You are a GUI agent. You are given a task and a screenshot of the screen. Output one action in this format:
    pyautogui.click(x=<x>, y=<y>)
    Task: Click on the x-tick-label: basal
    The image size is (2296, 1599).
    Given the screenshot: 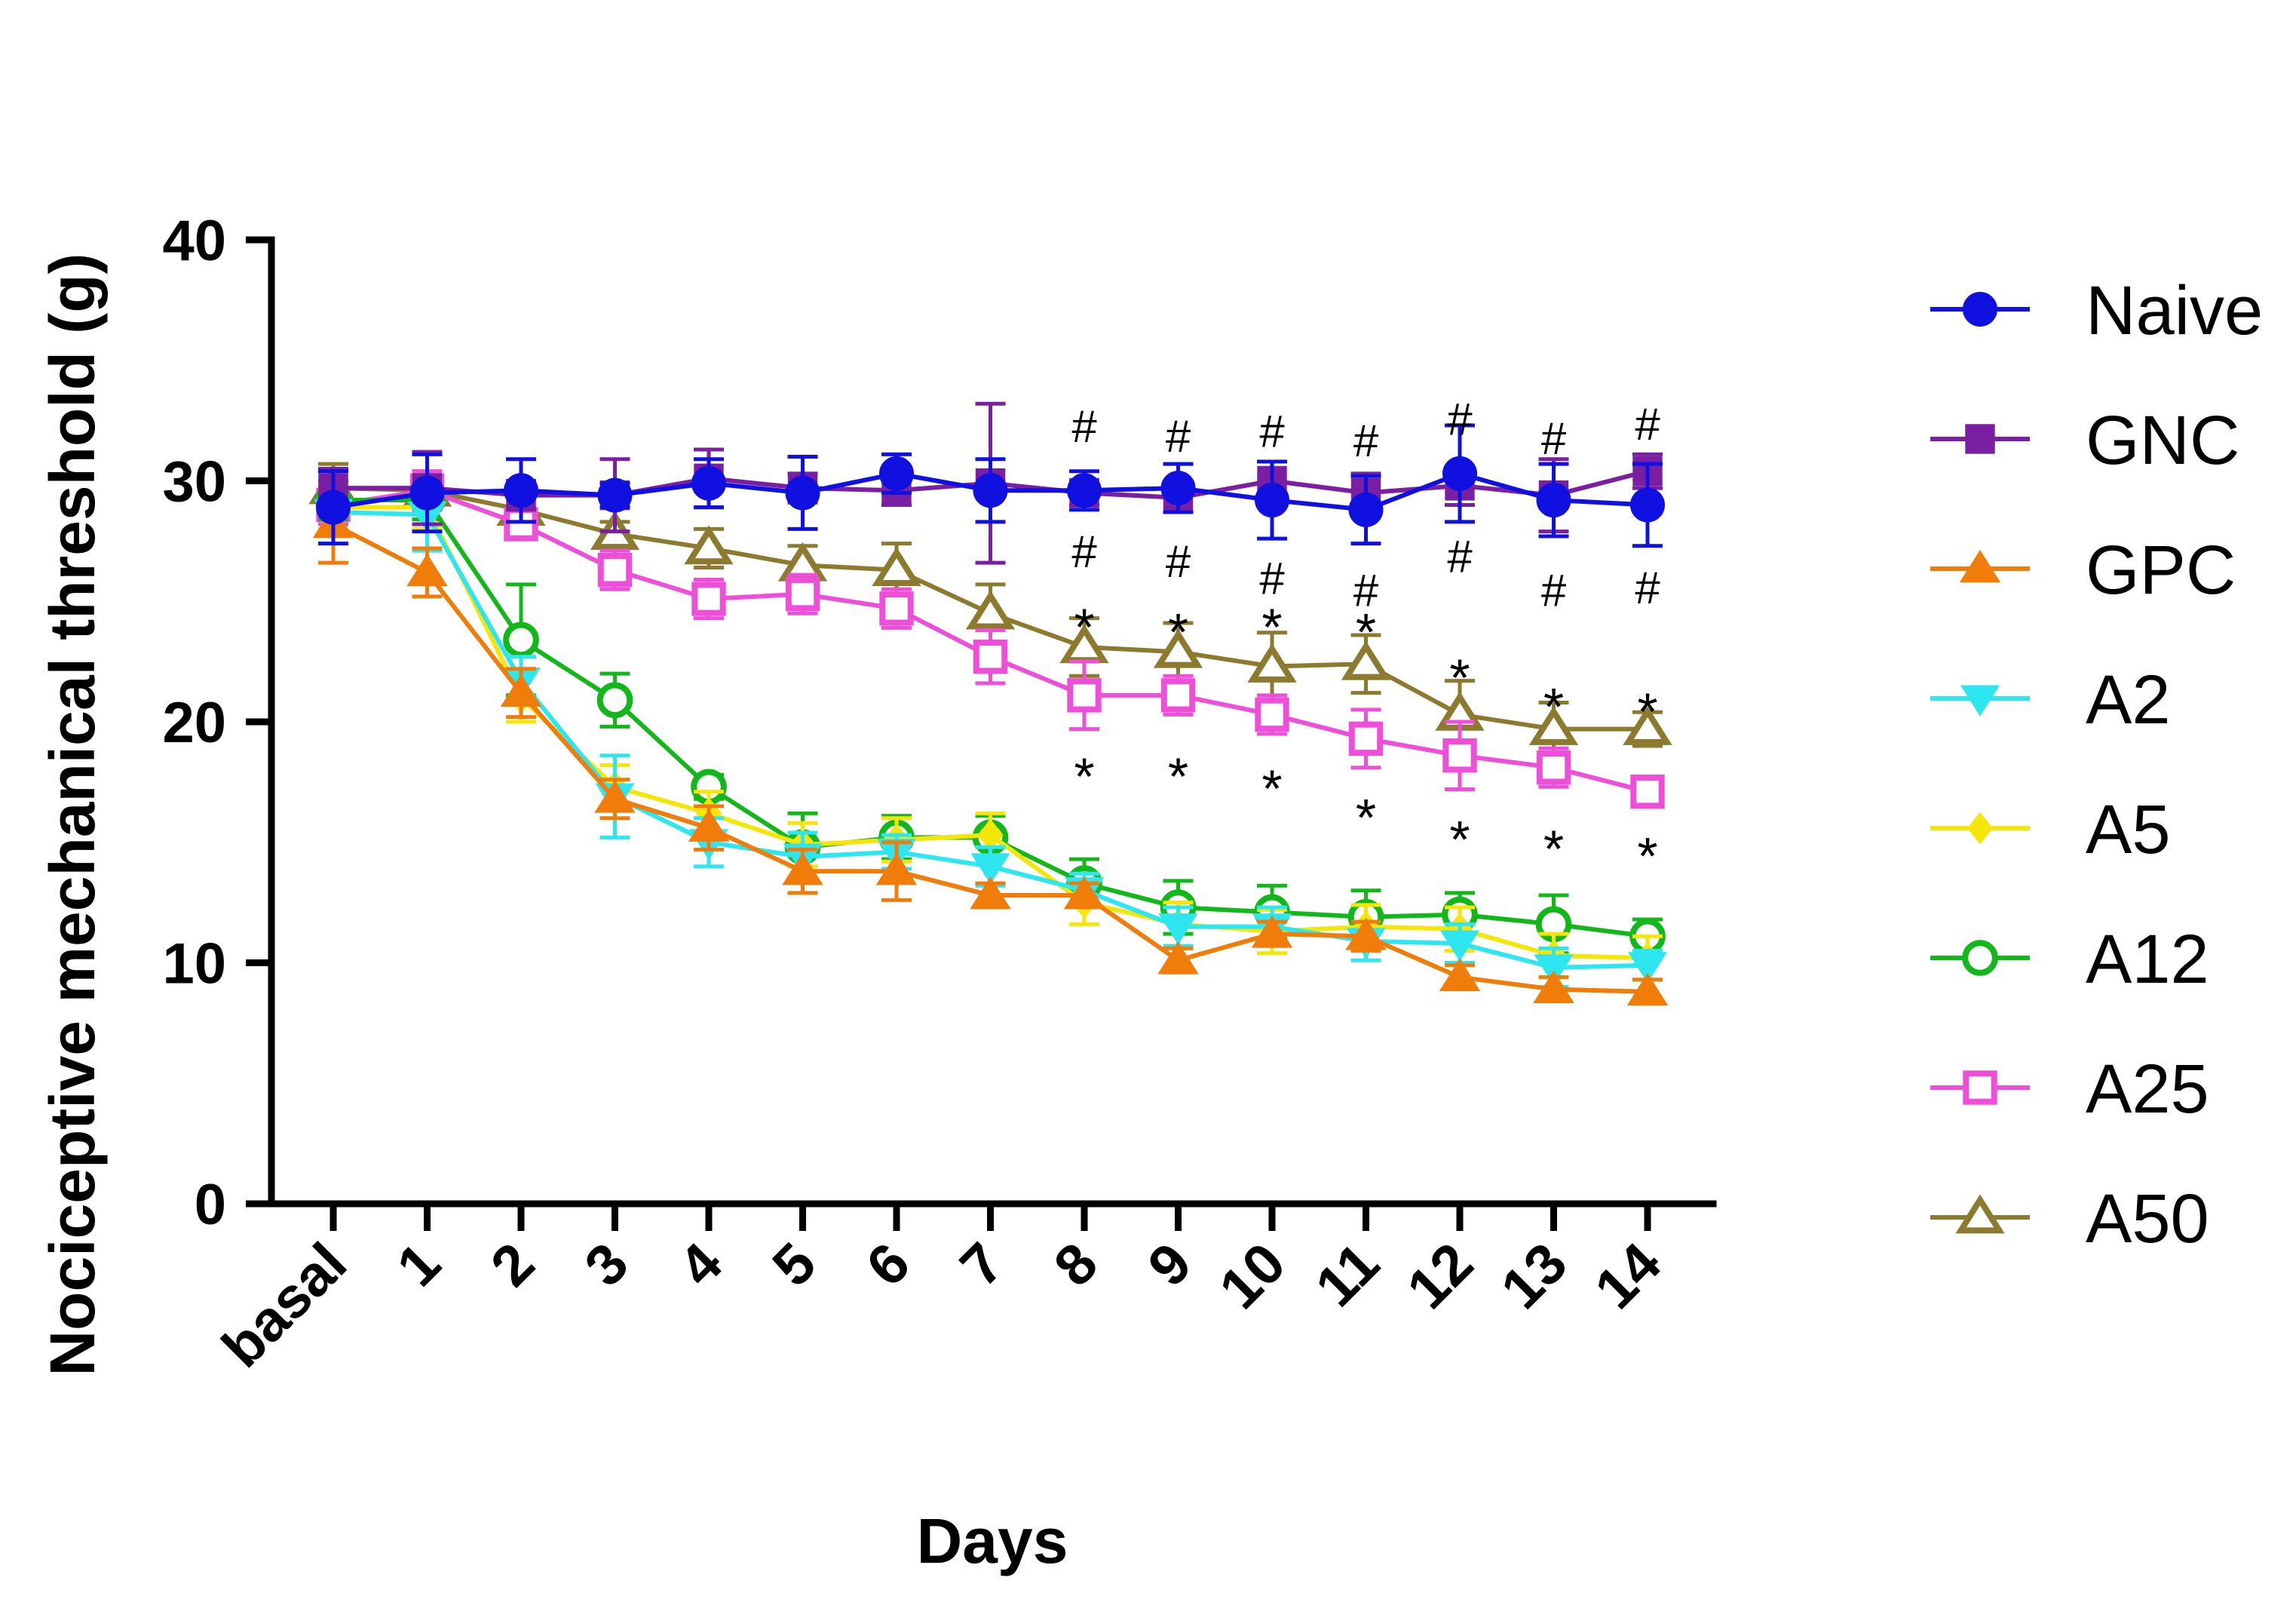 What is the action you would take?
    pyautogui.click(x=284, y=1305)
    